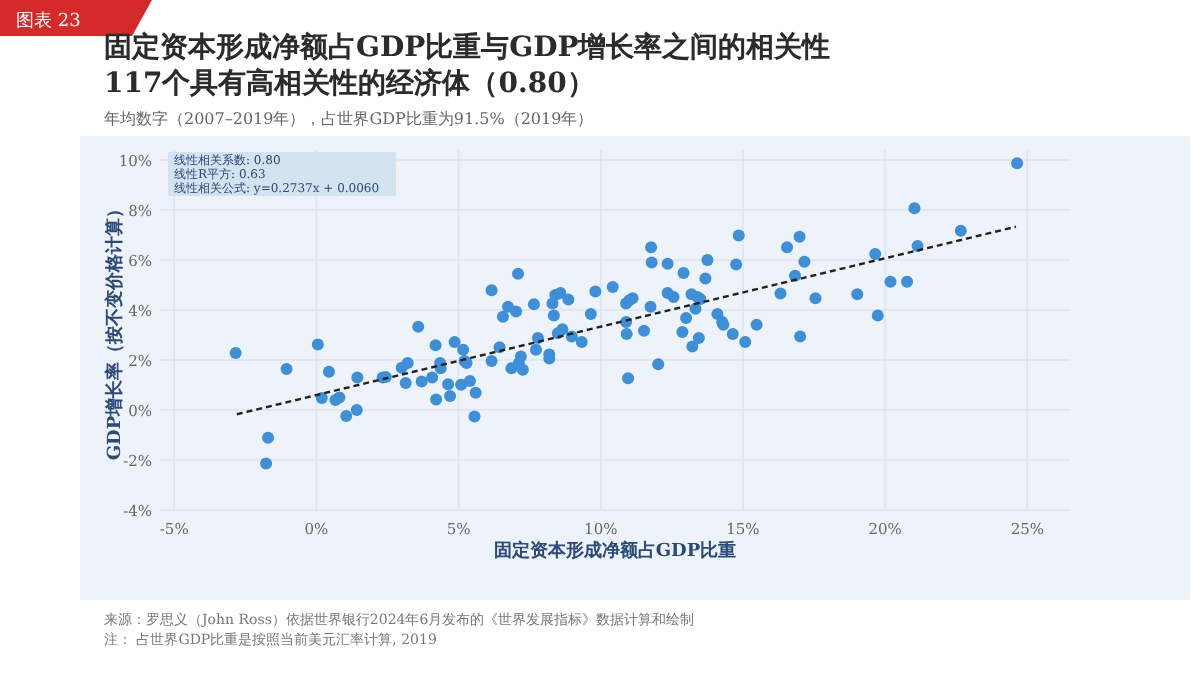 The height and width of the screenshot is (674, 1200). What do you see at coordinates (115, 330) in the screenshot?
I see `y-axis-title: GDP增长率（按不变价格计算）` at bounding box center [115, 330].